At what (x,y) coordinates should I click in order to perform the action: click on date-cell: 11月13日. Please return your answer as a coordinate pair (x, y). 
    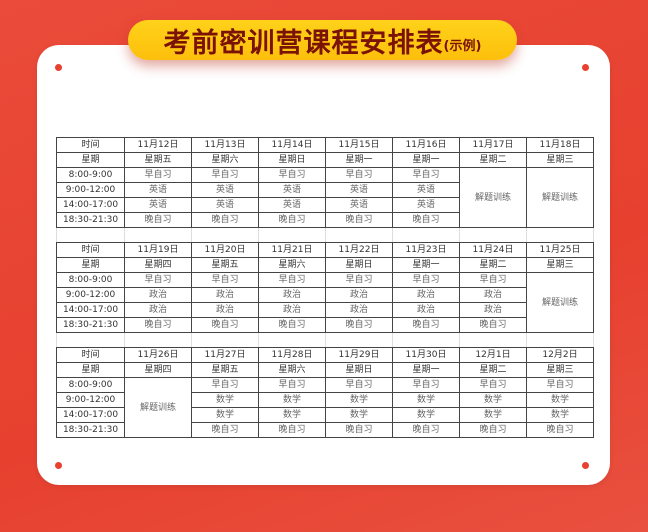
    Looking at the image, I should click on (225, 145).